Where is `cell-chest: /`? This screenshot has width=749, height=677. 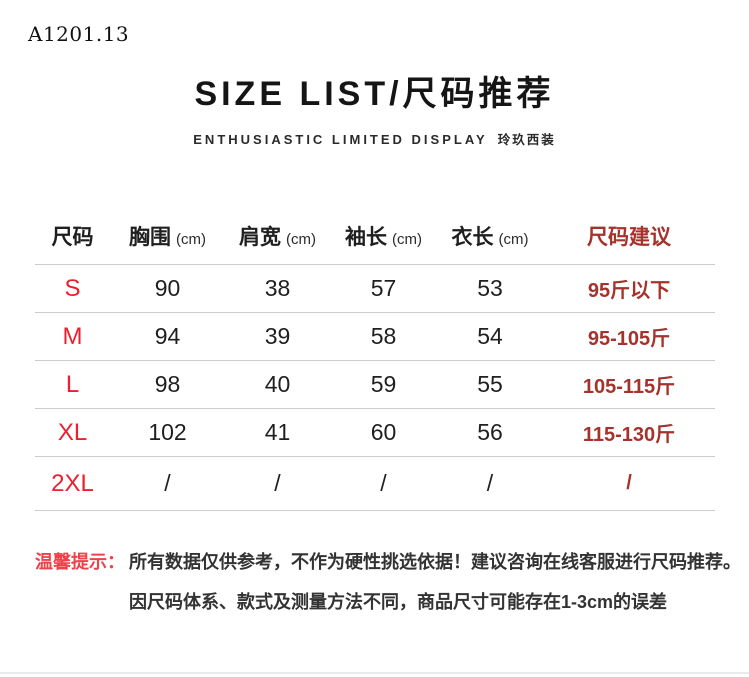
cell-chest: / is located at coordinates (167, 483).